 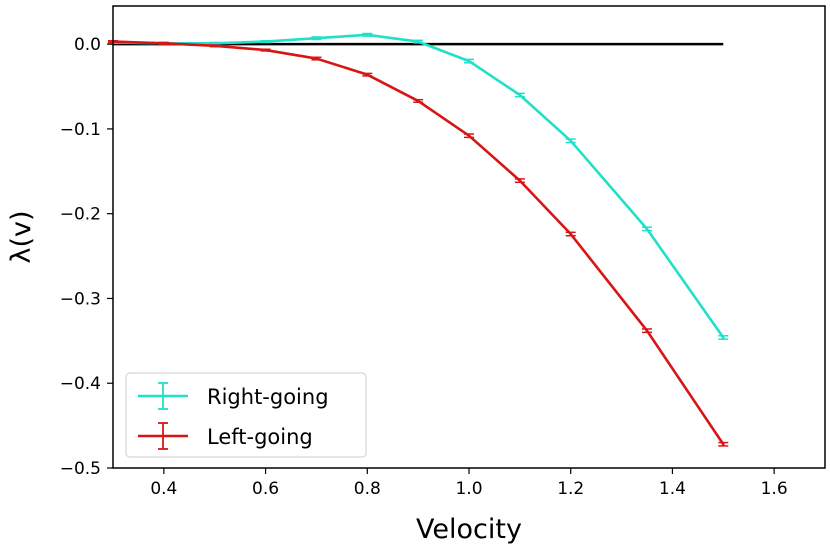 I want to click on x-tick-label: 1.4, so click(x=672, y=489).